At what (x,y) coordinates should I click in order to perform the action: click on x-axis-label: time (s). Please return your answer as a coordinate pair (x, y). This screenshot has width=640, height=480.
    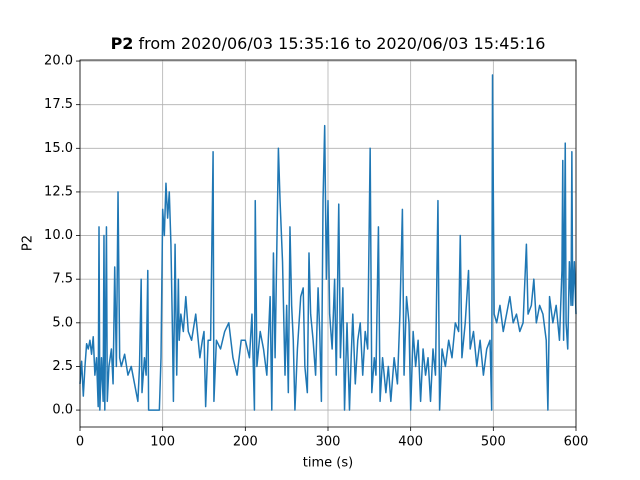
    Looking at the image, I should click on (328, 463).